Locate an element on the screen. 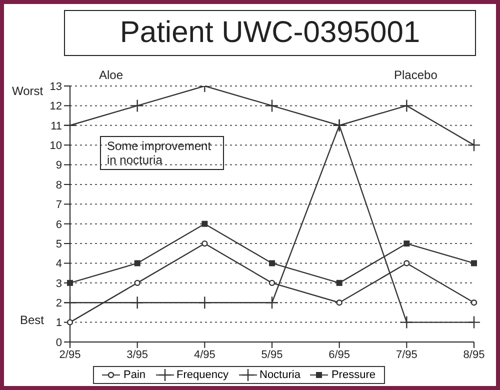 The image size is (500, 390). y-tick-label: 13 is located at coordinates (56, 86).